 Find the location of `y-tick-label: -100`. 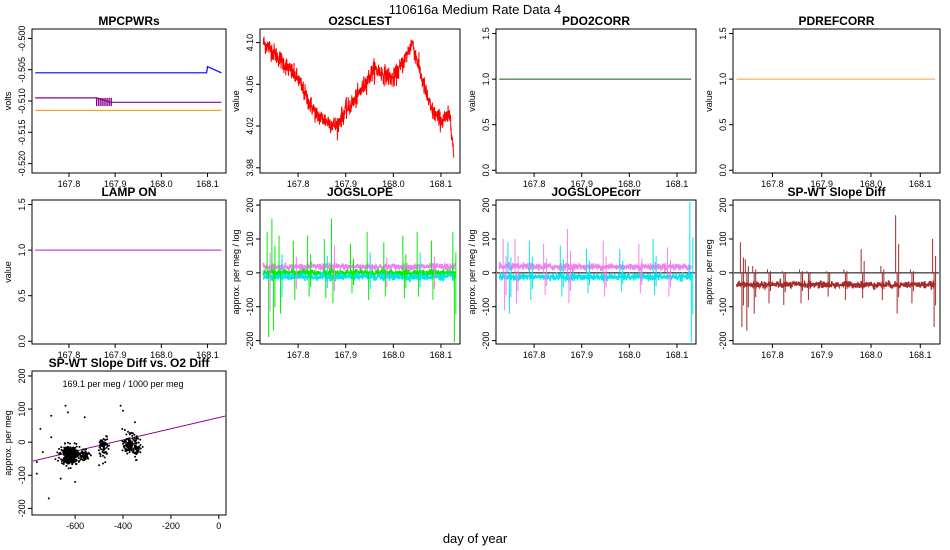

y-tick-label: -100 is located at coordinates (723, 307).